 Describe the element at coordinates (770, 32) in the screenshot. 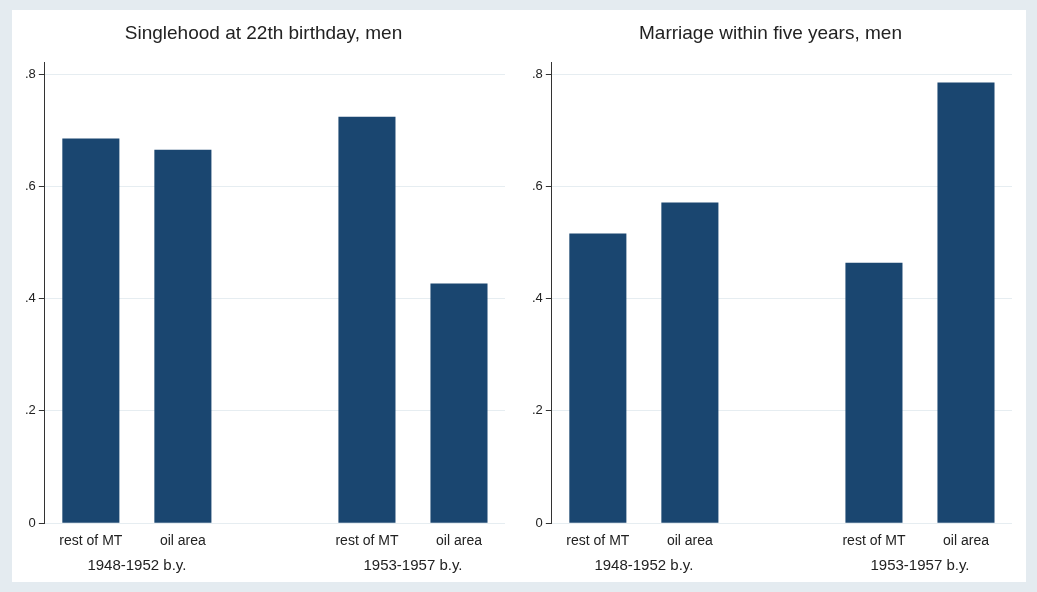

I see `chart-title: Marriage within five years, men` at that location.